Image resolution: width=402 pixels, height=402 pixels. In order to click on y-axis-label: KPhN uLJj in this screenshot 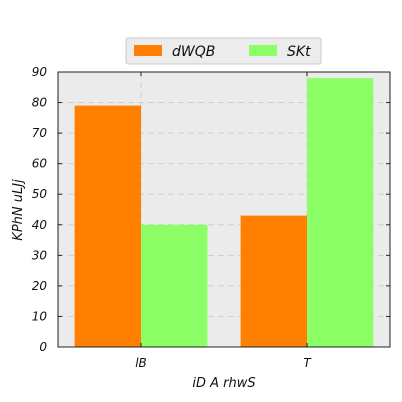, I will do `click(18, 210)`.